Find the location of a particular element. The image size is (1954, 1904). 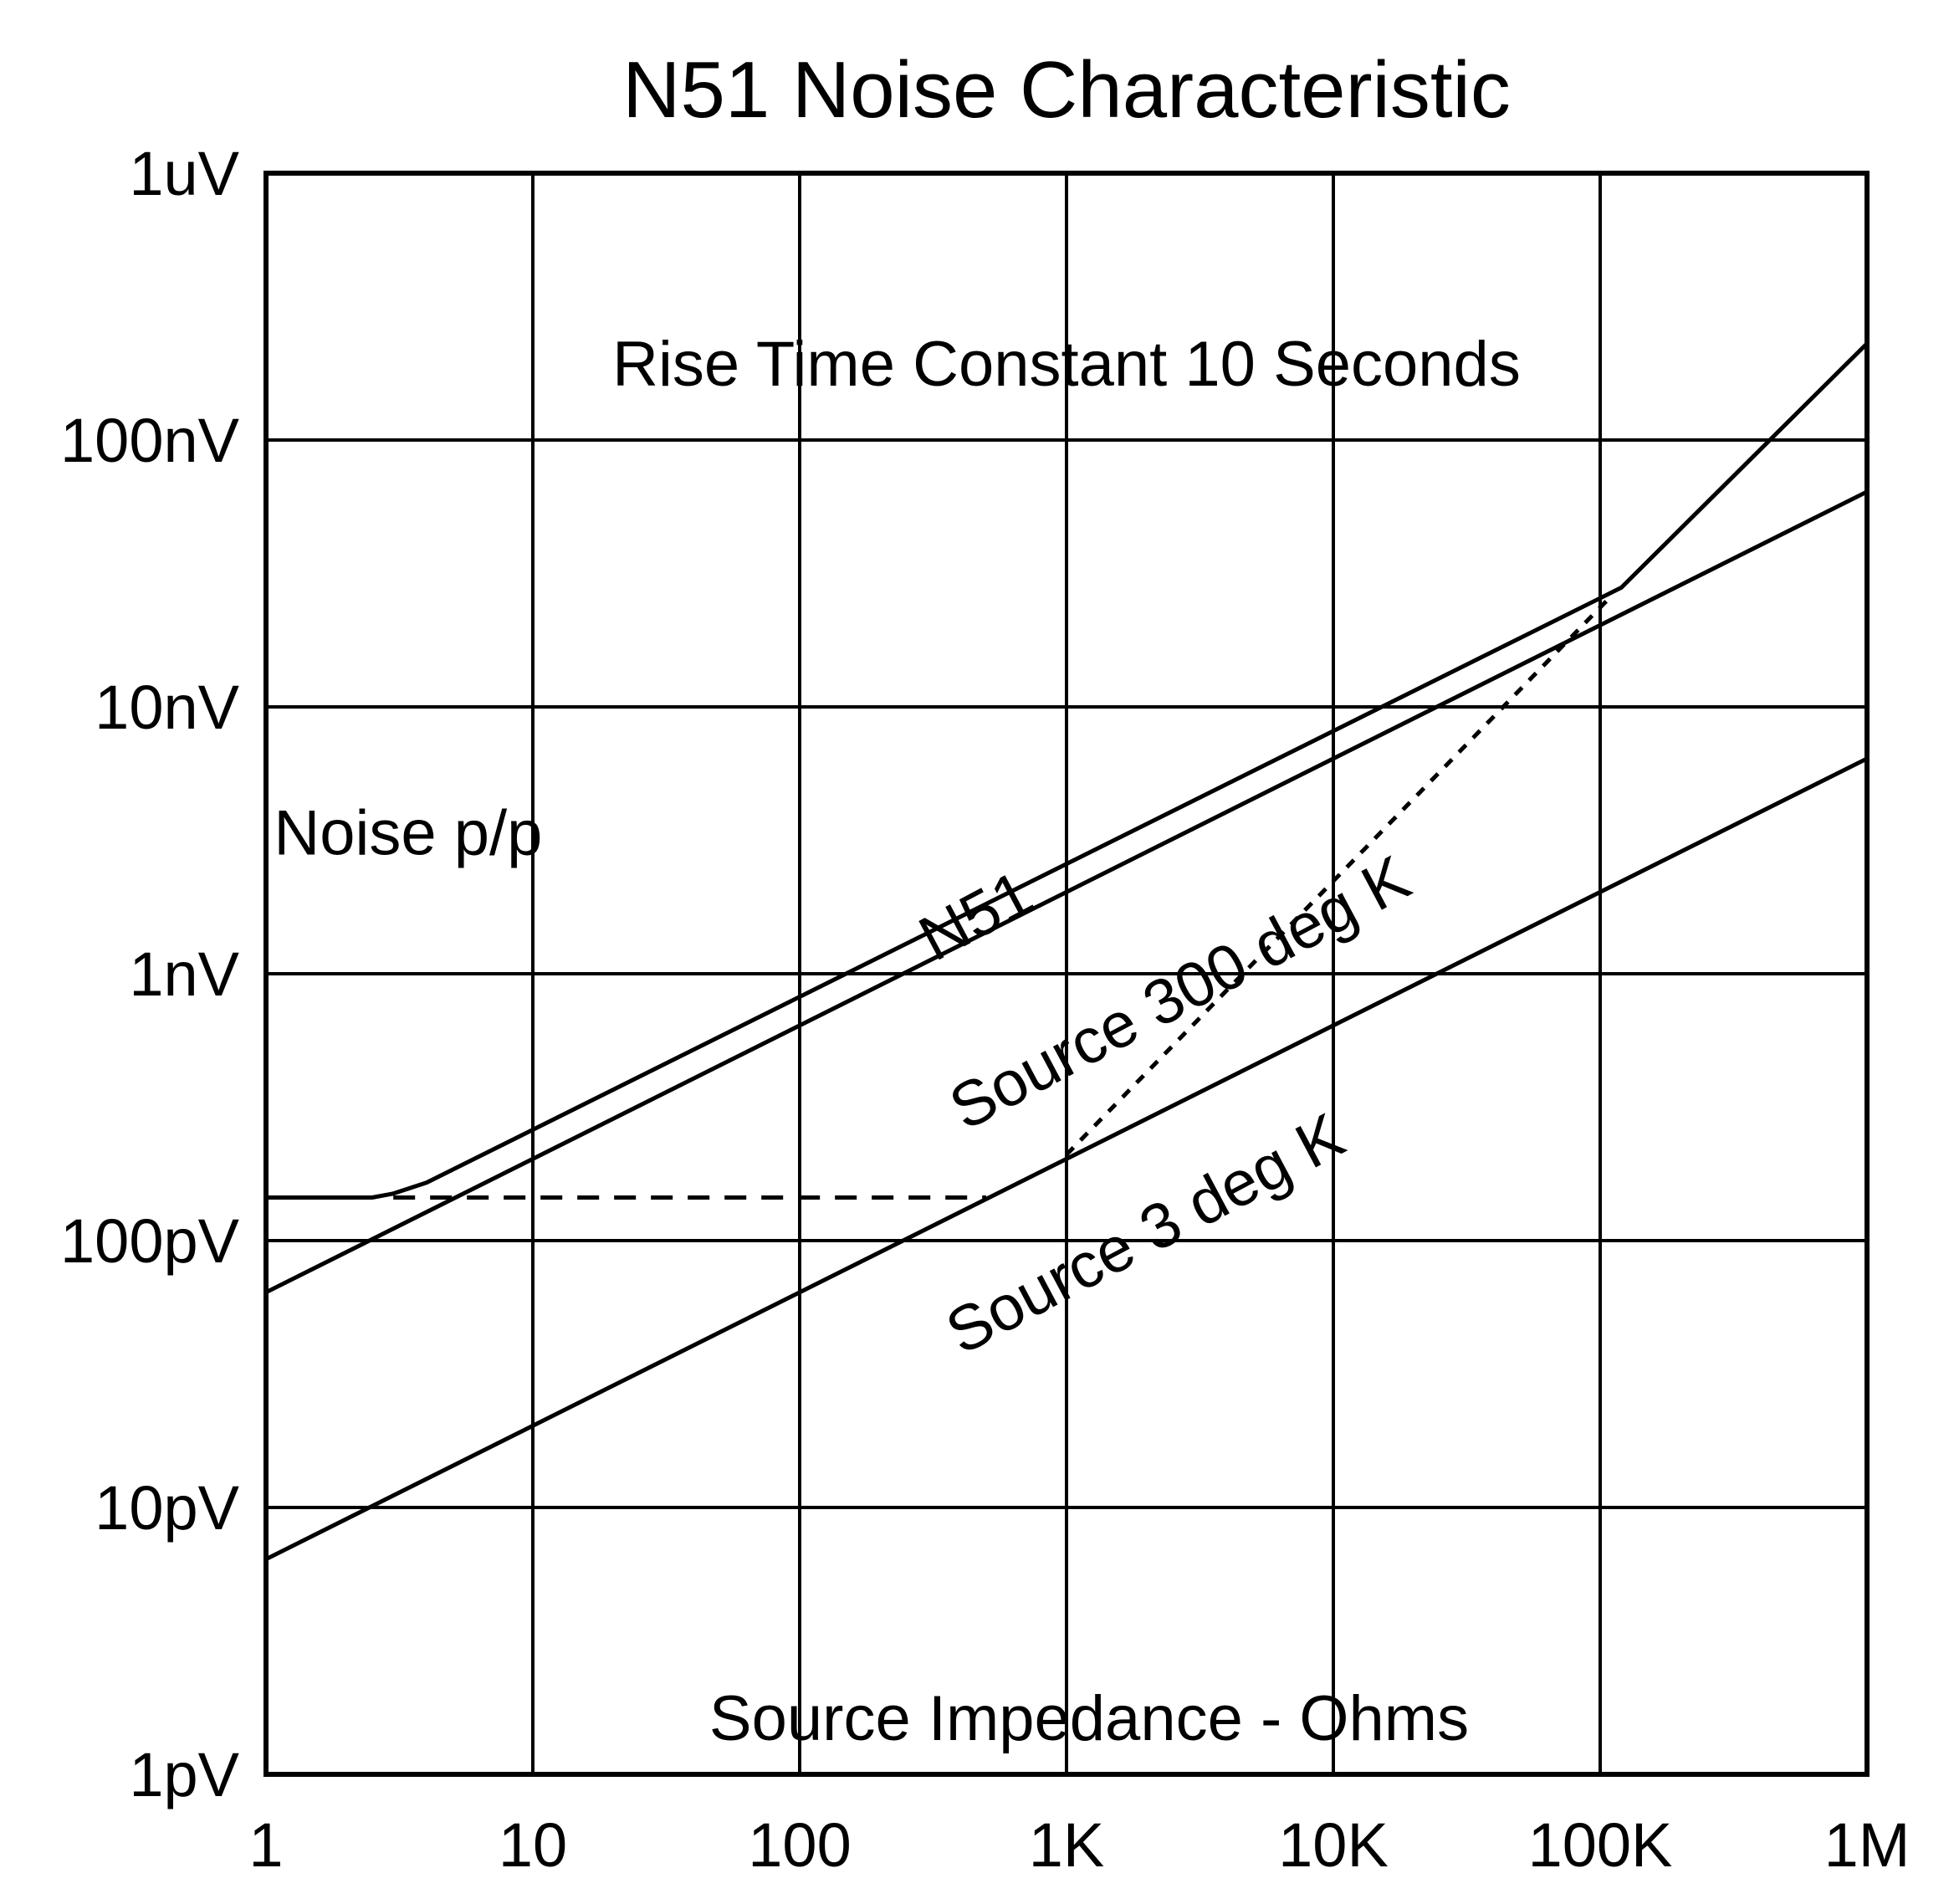

x-tick-label-100: 100 is located at coordinates (799, 1845).